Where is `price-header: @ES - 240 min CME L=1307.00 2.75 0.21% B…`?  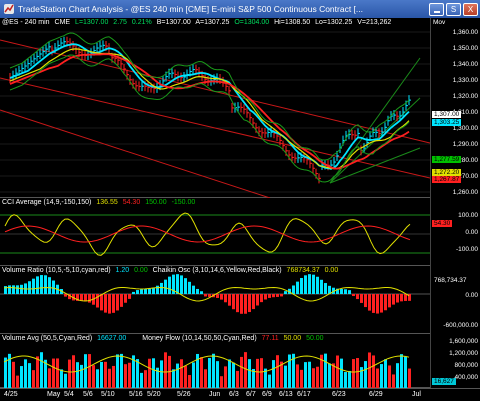
price-header: @ES - 240 min CME L=1307.00 2.75 0.21% B… is located at coordinates (198, 22).